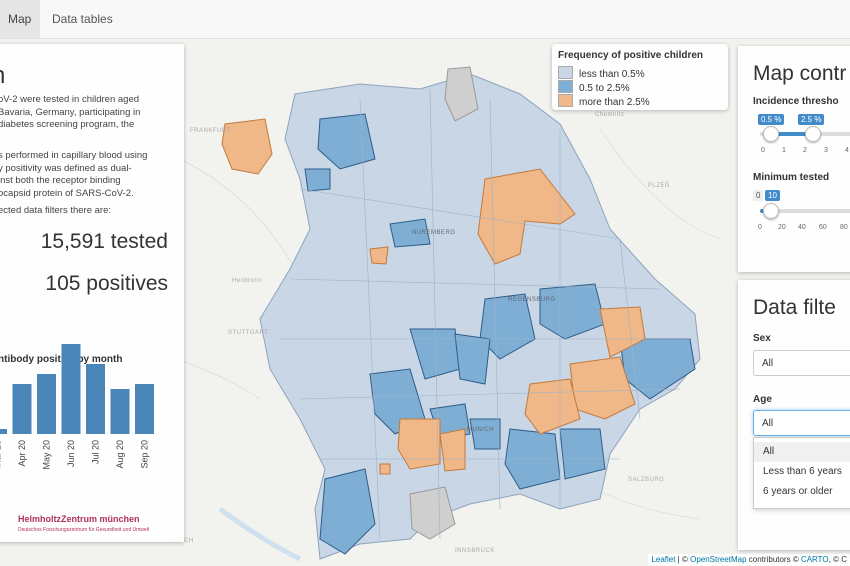 The height and width of the screenshot is (566, 850). I want to click on tab-data-tables: Data tables, so click(82, 19).